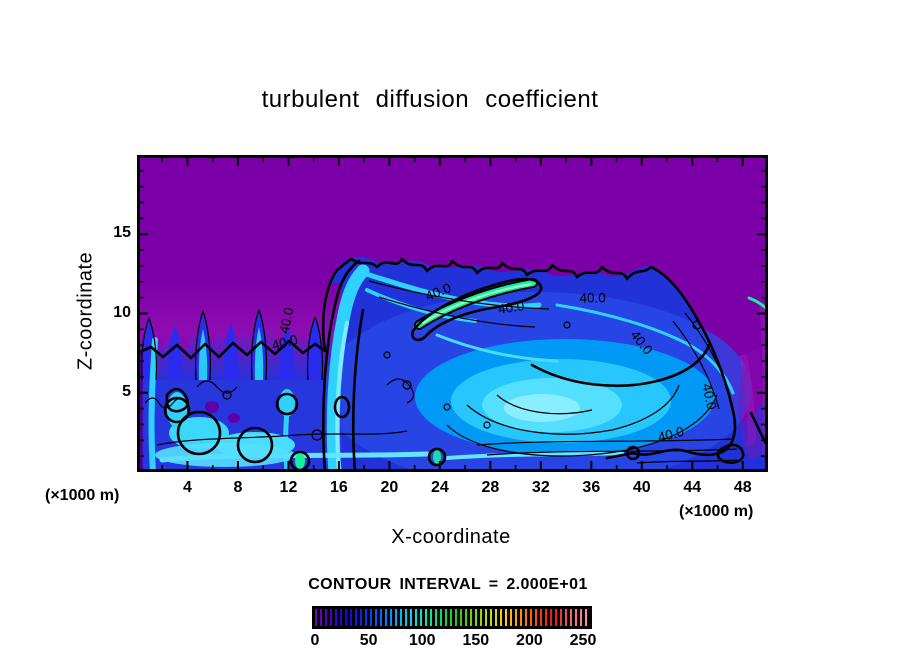 The height and width of the screenshot is (654, 904). I want to click on colorbar, so click(452, 617).